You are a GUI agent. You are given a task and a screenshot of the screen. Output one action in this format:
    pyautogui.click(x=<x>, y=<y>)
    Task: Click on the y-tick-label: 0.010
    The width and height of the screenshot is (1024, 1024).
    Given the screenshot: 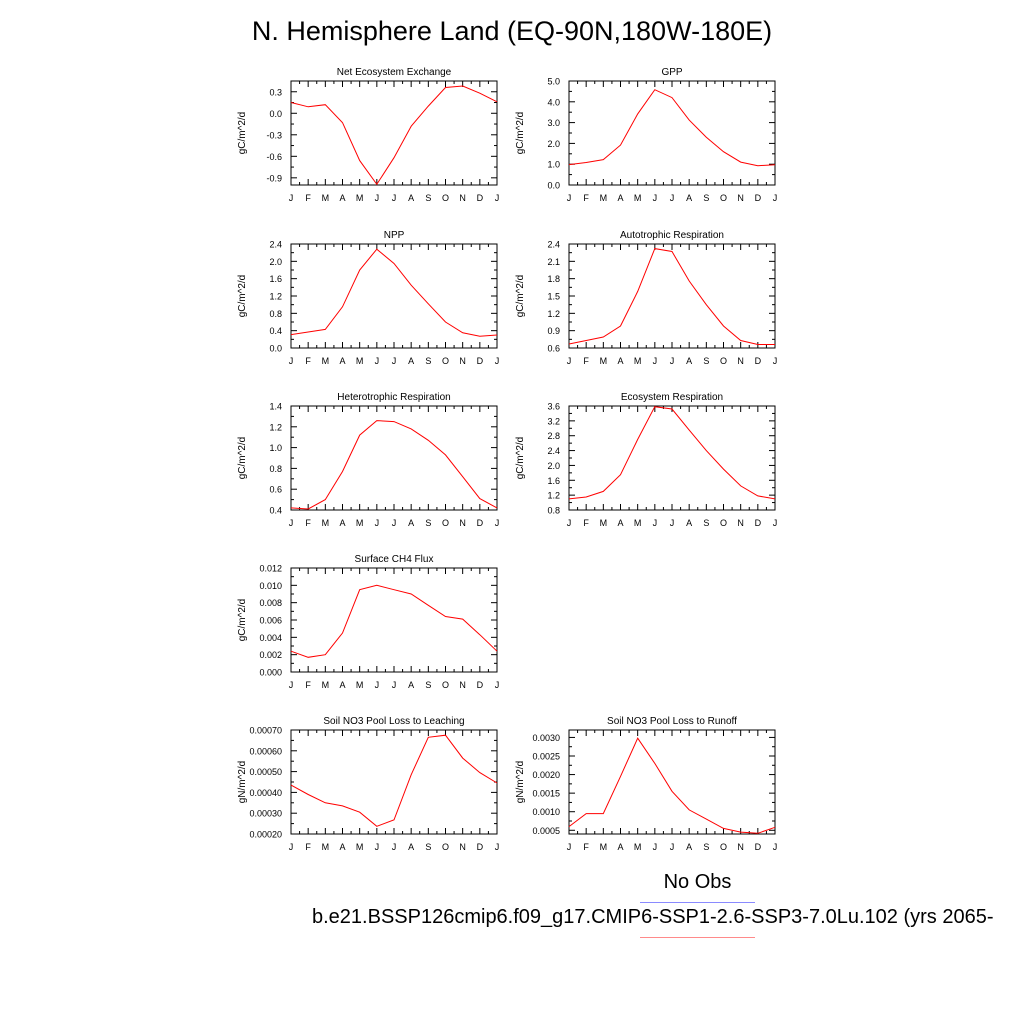 What is the action you would take?
    pyautogui.click(x=270, y=586)
    